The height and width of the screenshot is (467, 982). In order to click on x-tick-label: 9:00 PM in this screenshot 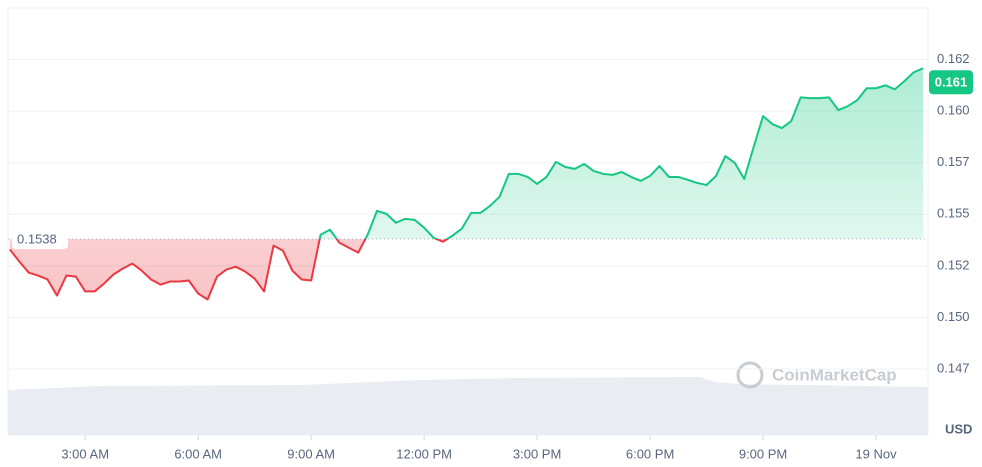, I will do `click(763, 453)`.